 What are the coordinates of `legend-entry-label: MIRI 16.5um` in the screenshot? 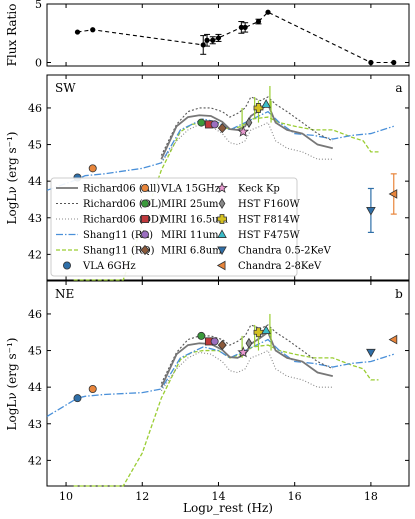 It's located at (195, 220).